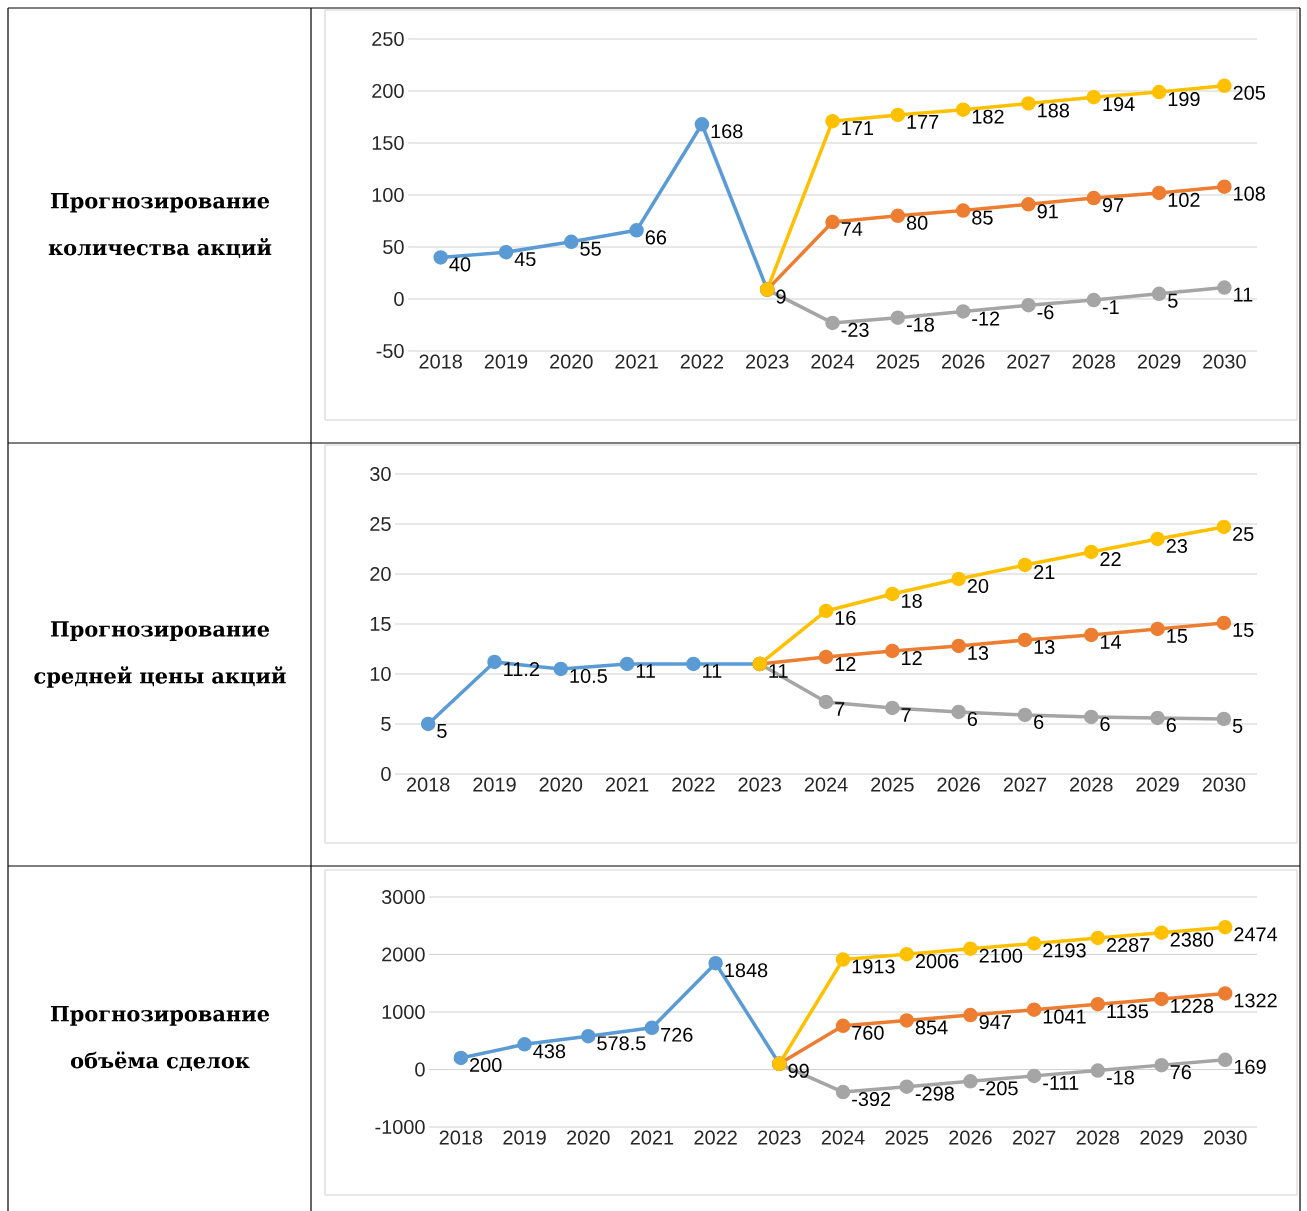  I want to click on y-tick-label: 15, so click(380, 624).